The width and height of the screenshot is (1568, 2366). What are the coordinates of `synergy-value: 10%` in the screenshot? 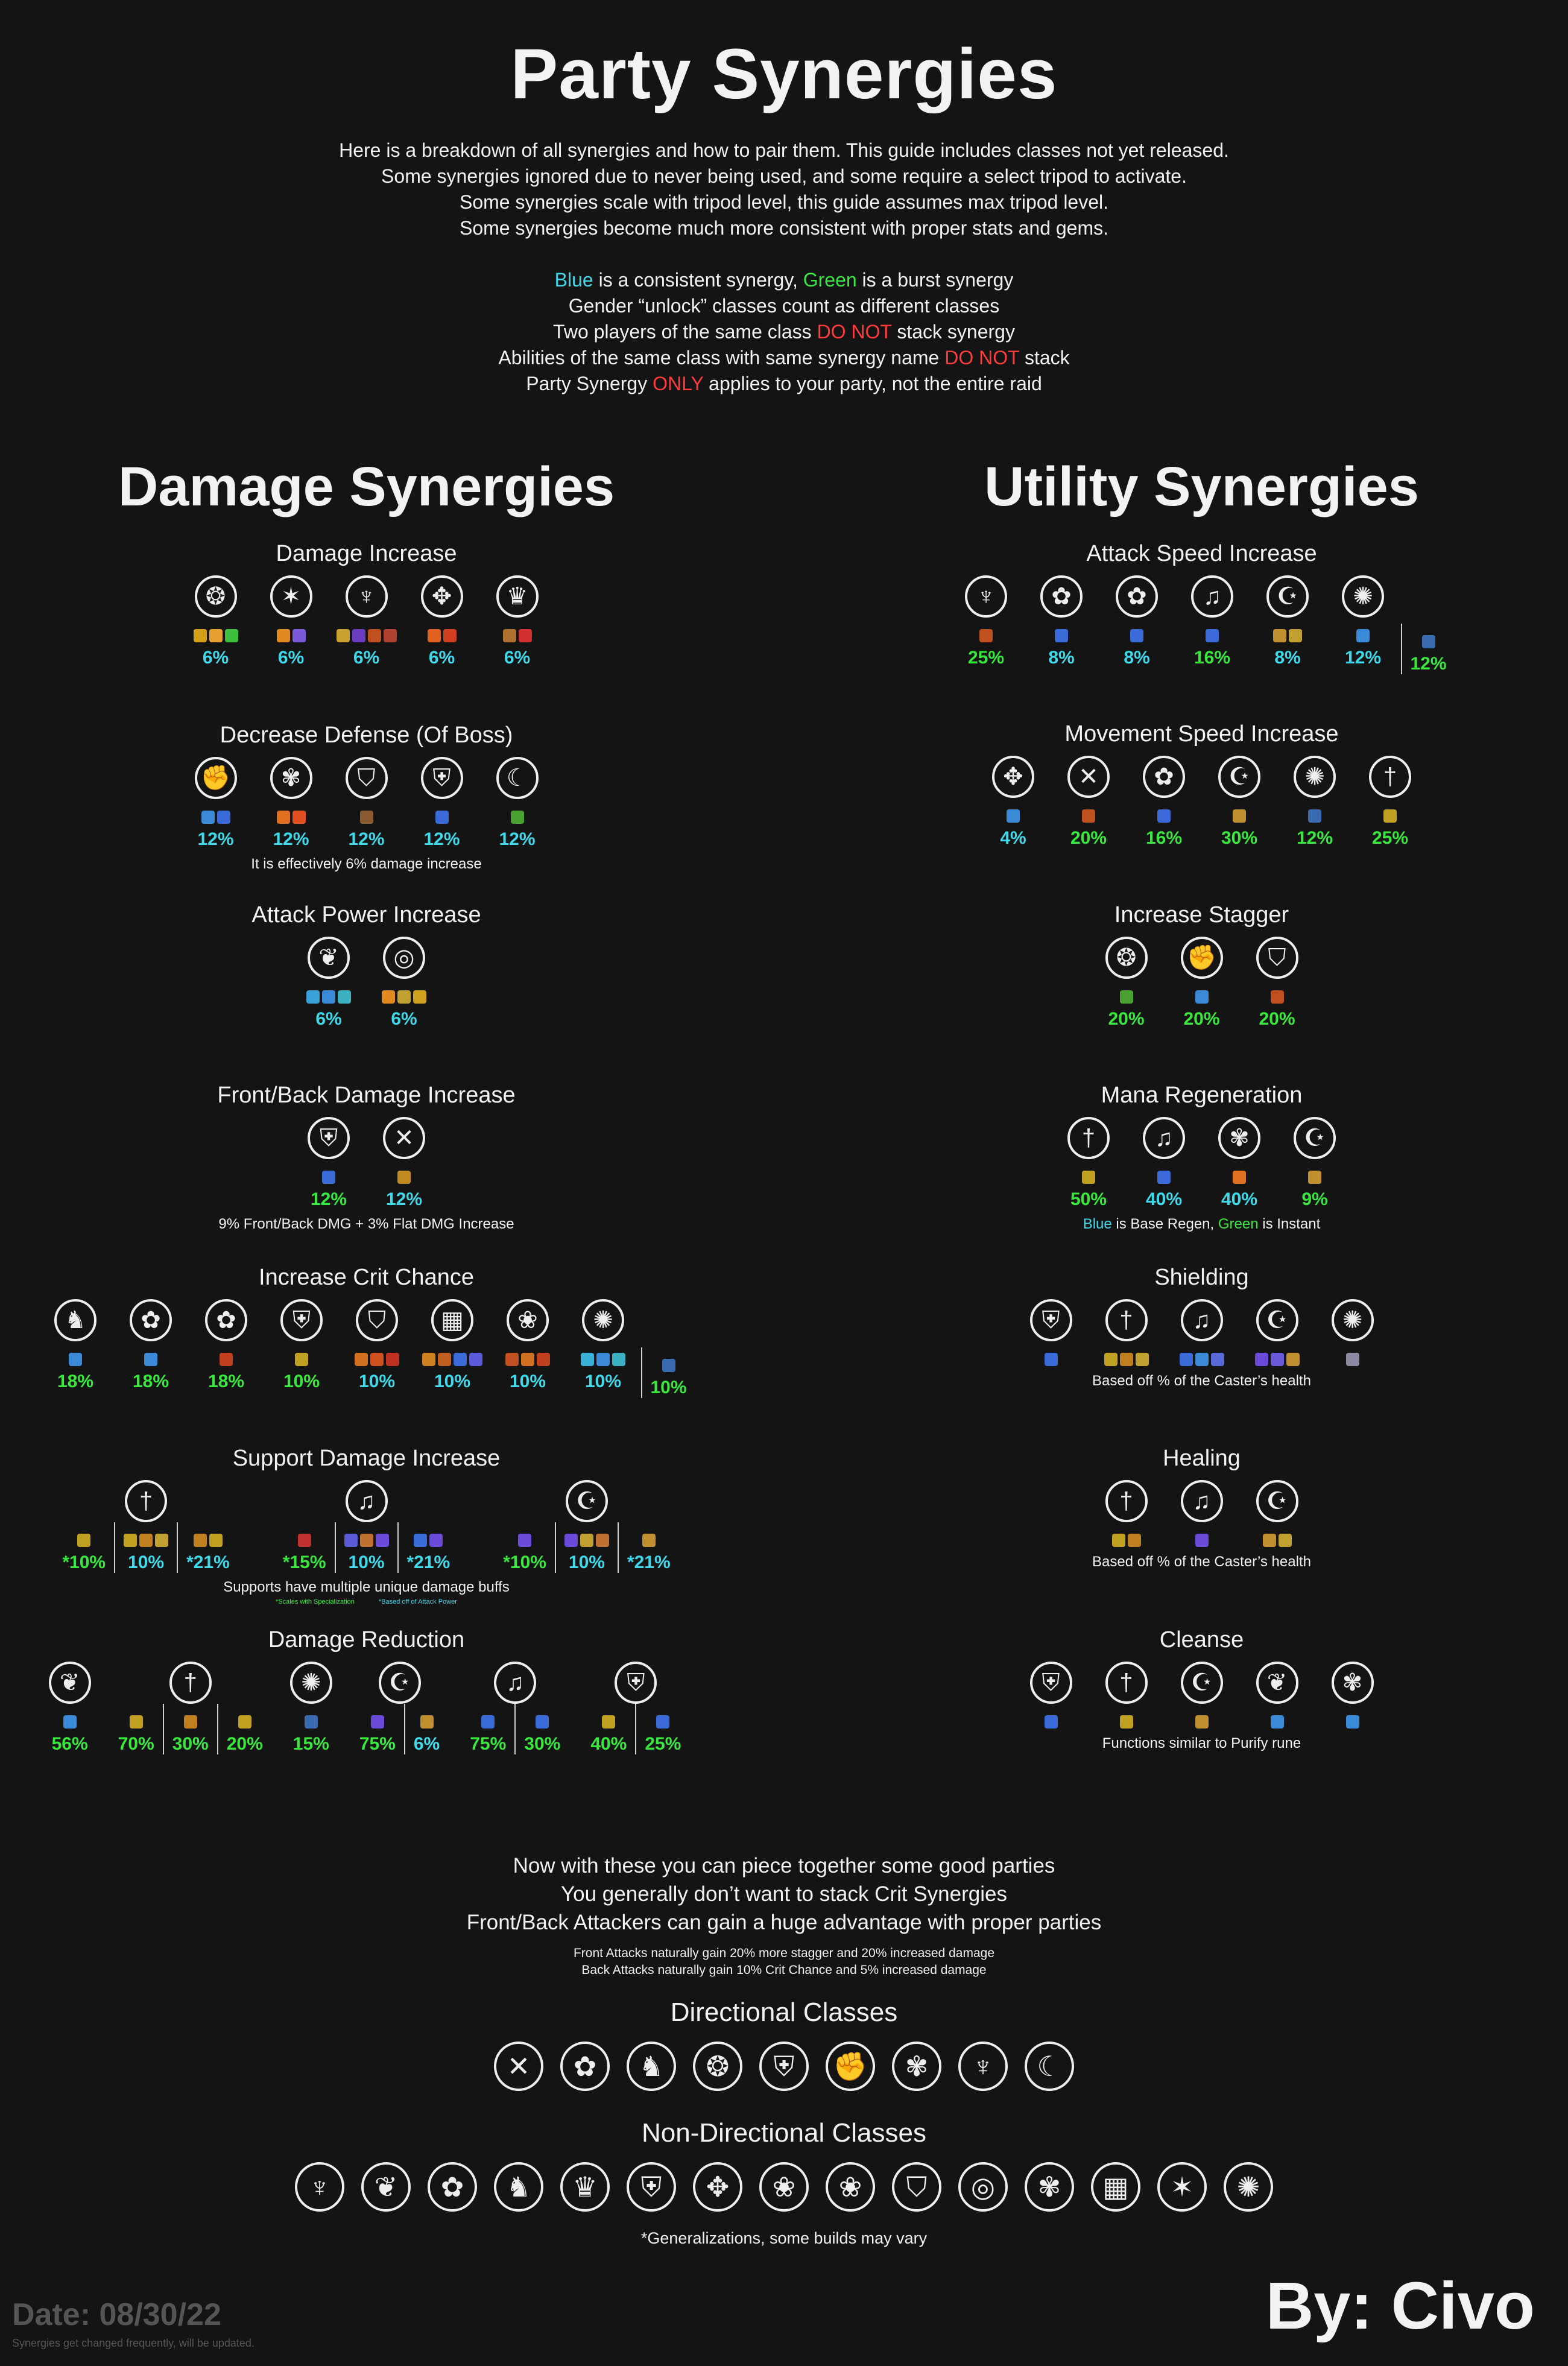 It's located at (377, 1381).